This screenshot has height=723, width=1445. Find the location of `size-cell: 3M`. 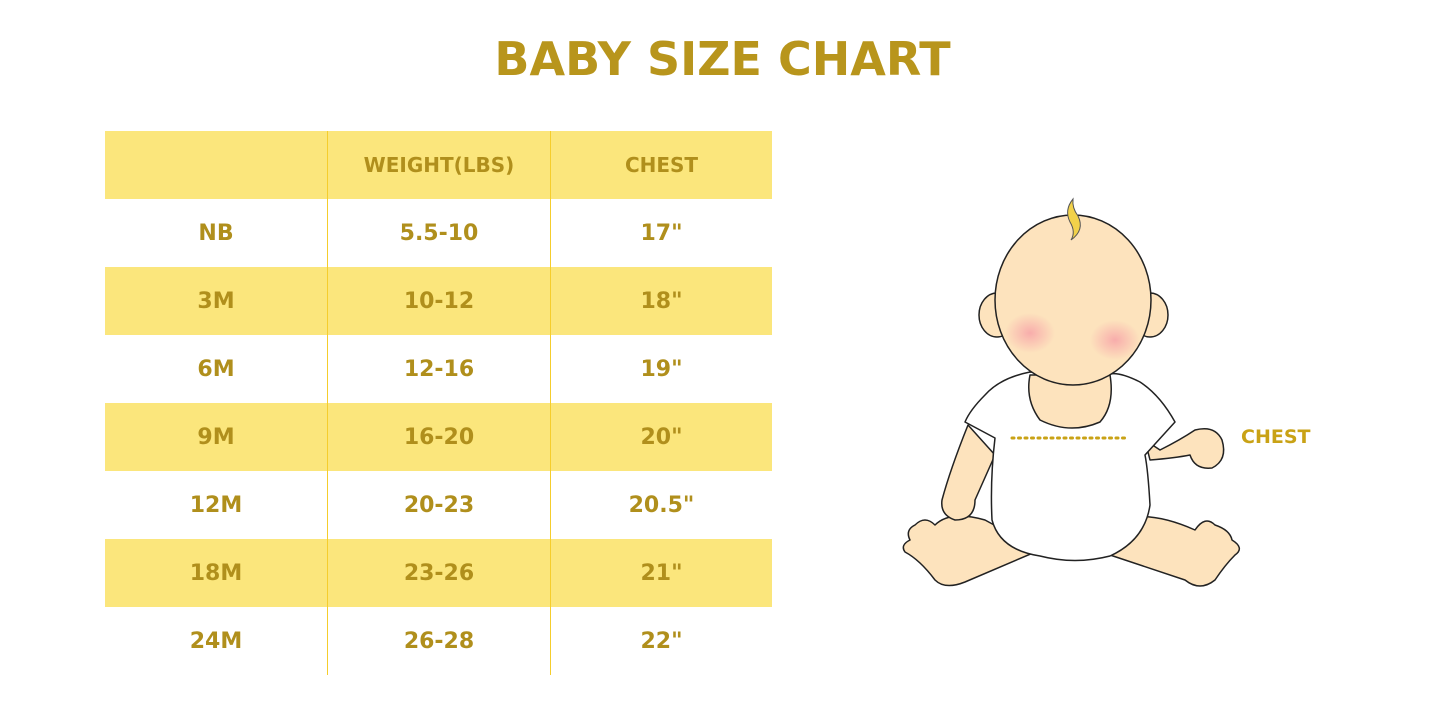

size-cell: 3M is located at coordinates (216, 301).